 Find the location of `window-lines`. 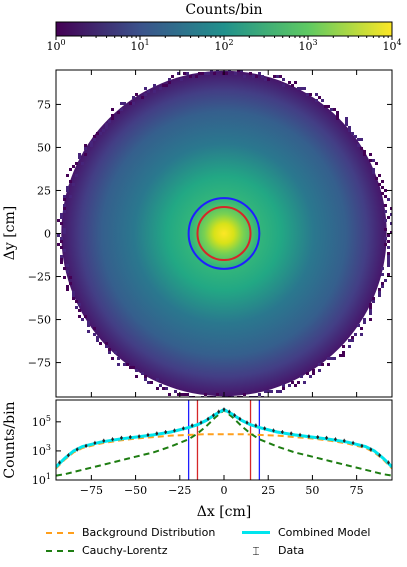

window-lines is located at coordinates (224, 440).